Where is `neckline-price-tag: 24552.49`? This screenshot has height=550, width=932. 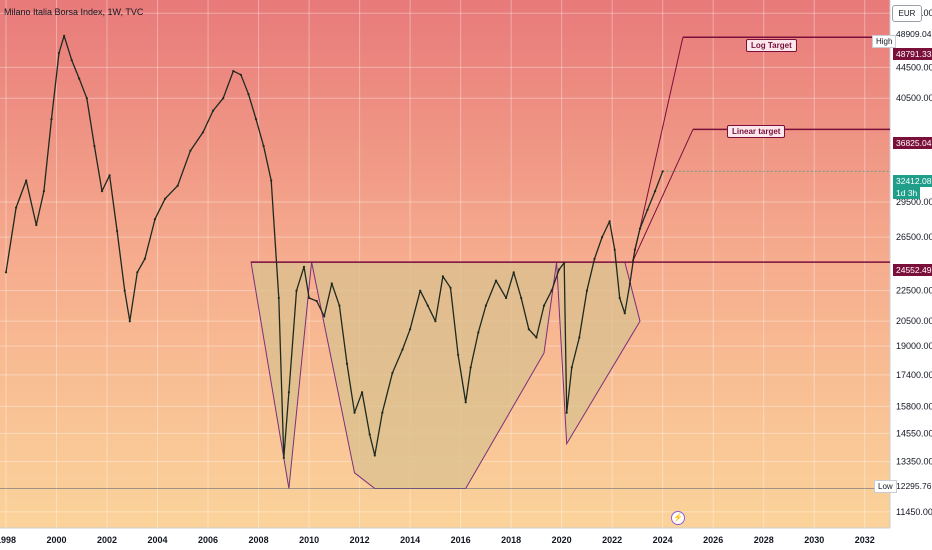 neckline-price-tag: 24552.49 is located at coordinates (912, 270).